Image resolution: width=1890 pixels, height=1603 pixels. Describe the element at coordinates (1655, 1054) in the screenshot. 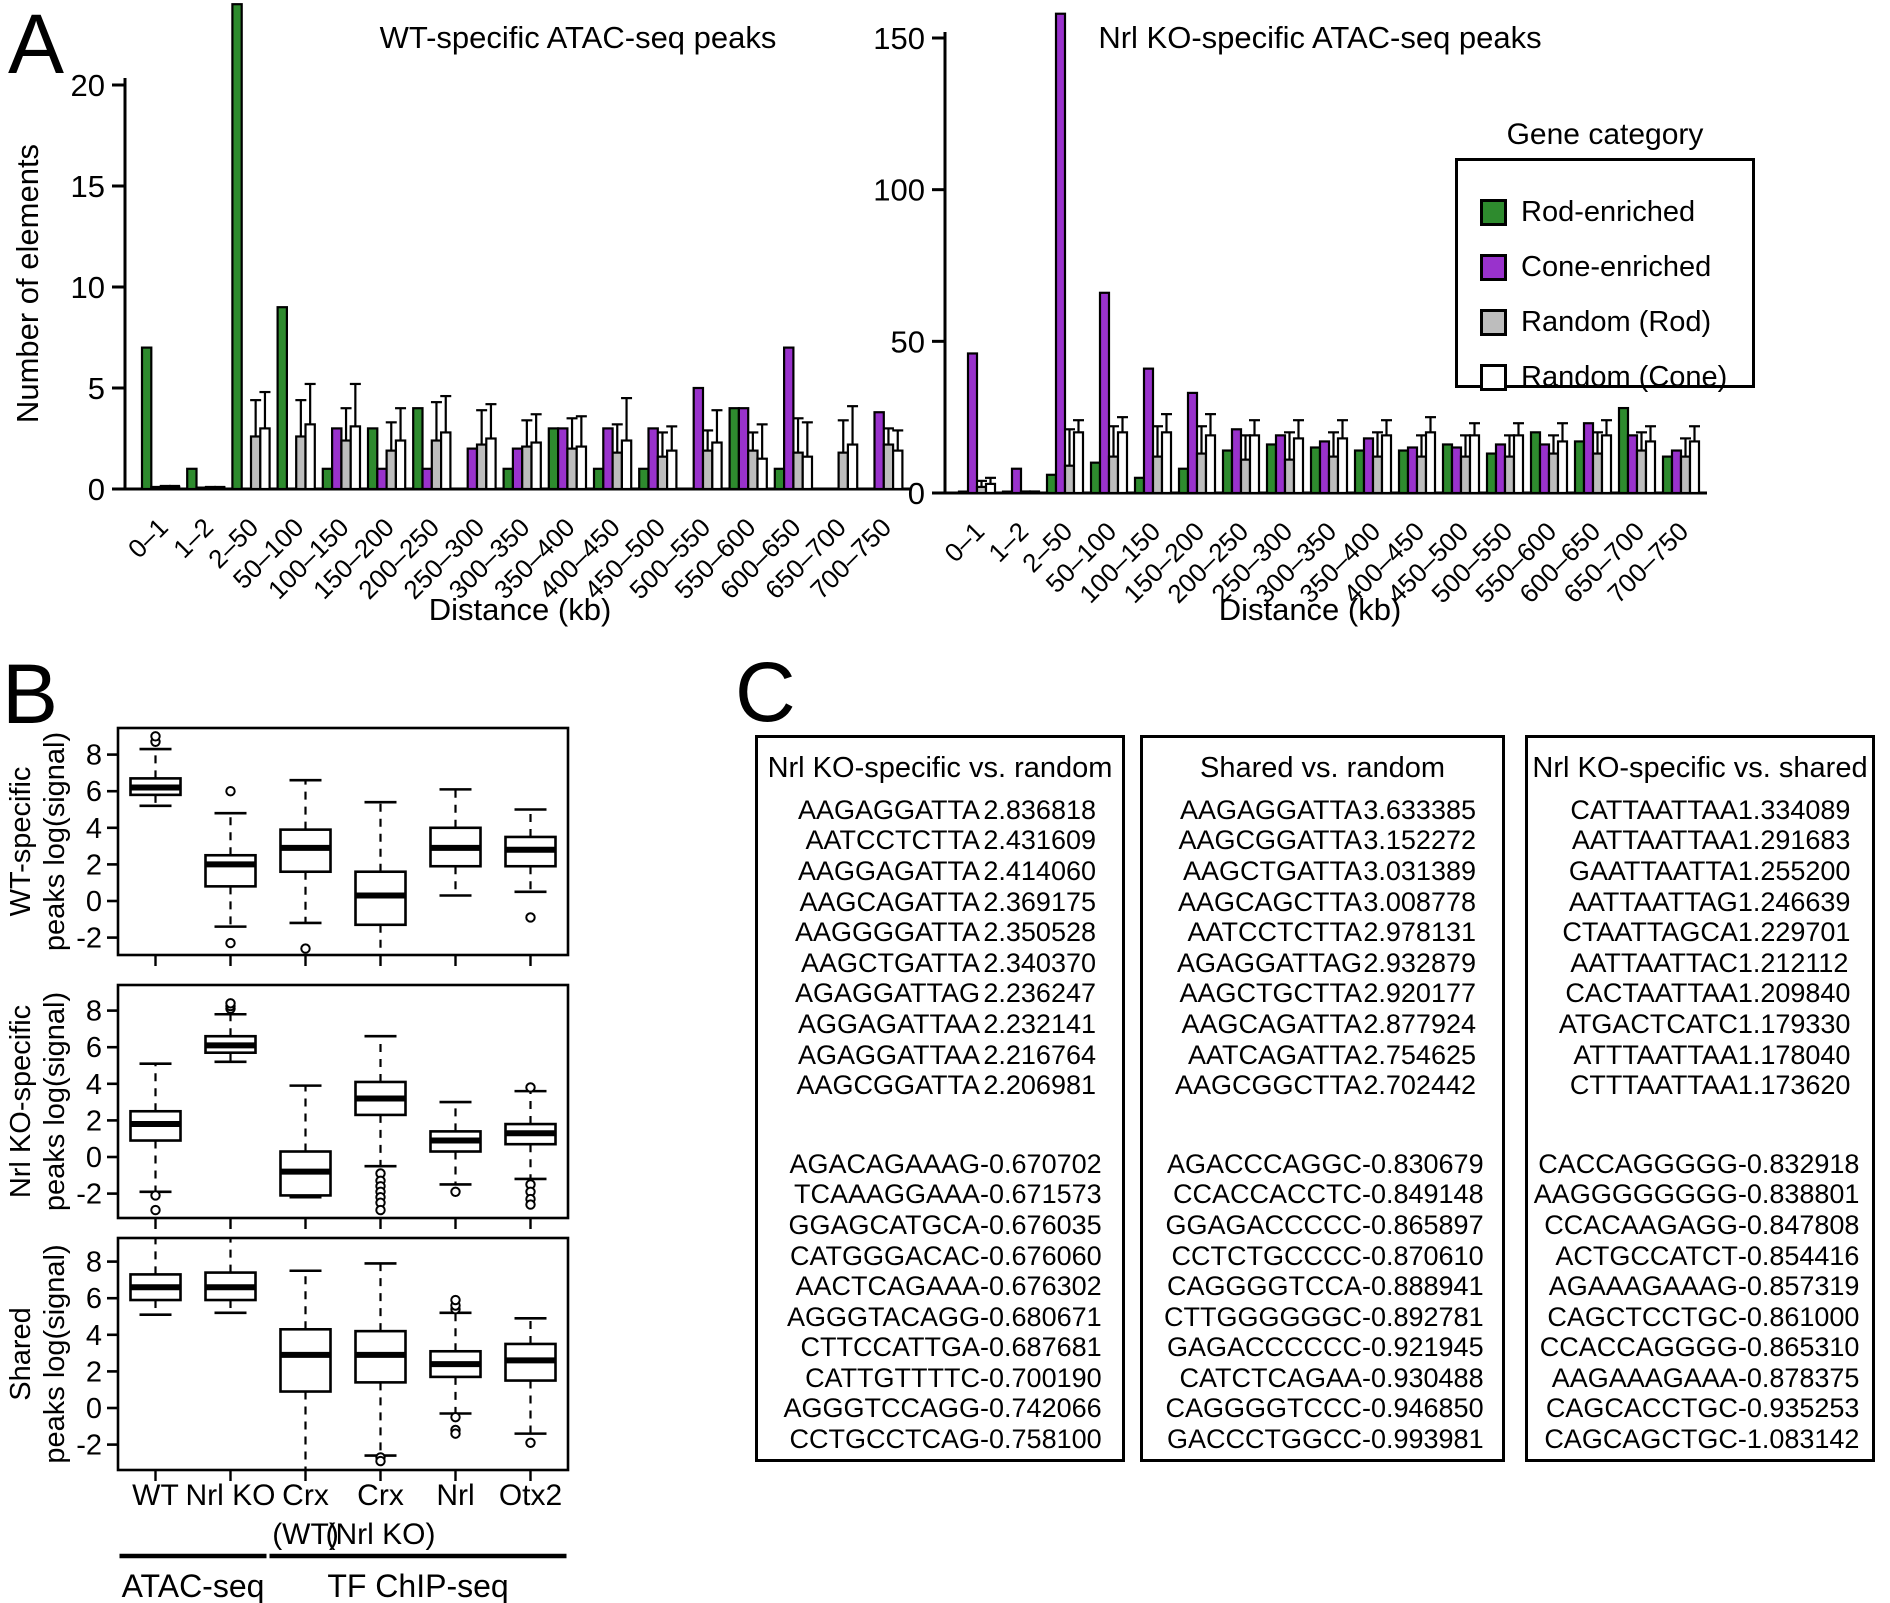

I see `motif-sequence: ATTTAATTAA` at that location.